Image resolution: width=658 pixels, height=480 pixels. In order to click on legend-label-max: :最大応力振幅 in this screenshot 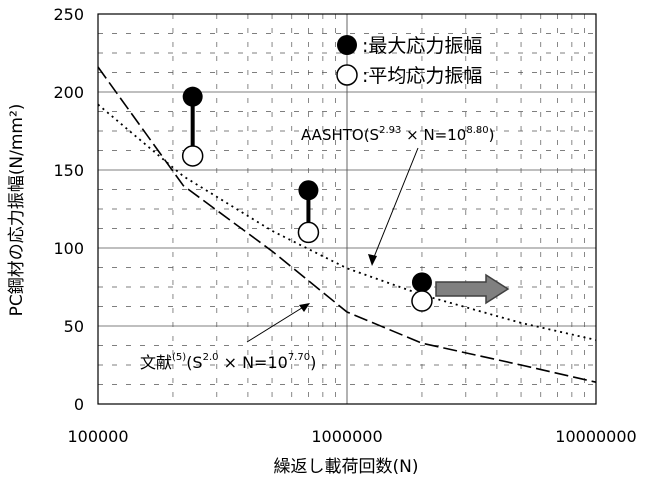, I will do `click(422, 46)`.